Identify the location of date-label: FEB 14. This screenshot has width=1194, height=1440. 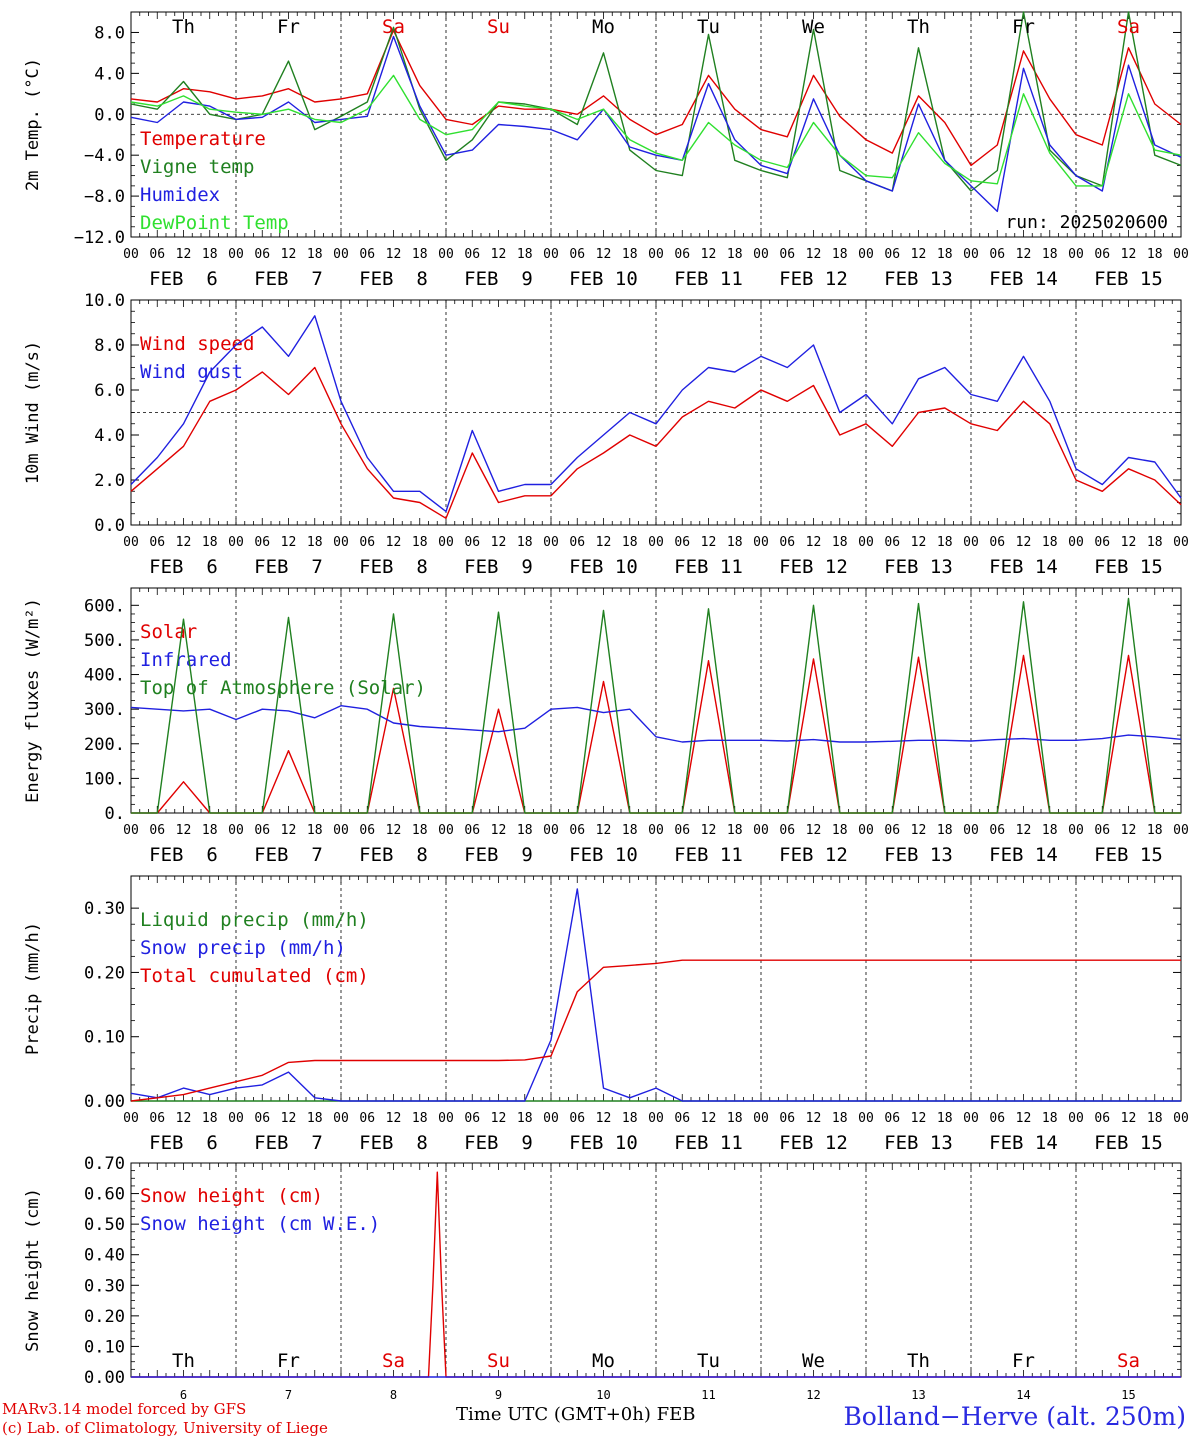
(1023, 855).